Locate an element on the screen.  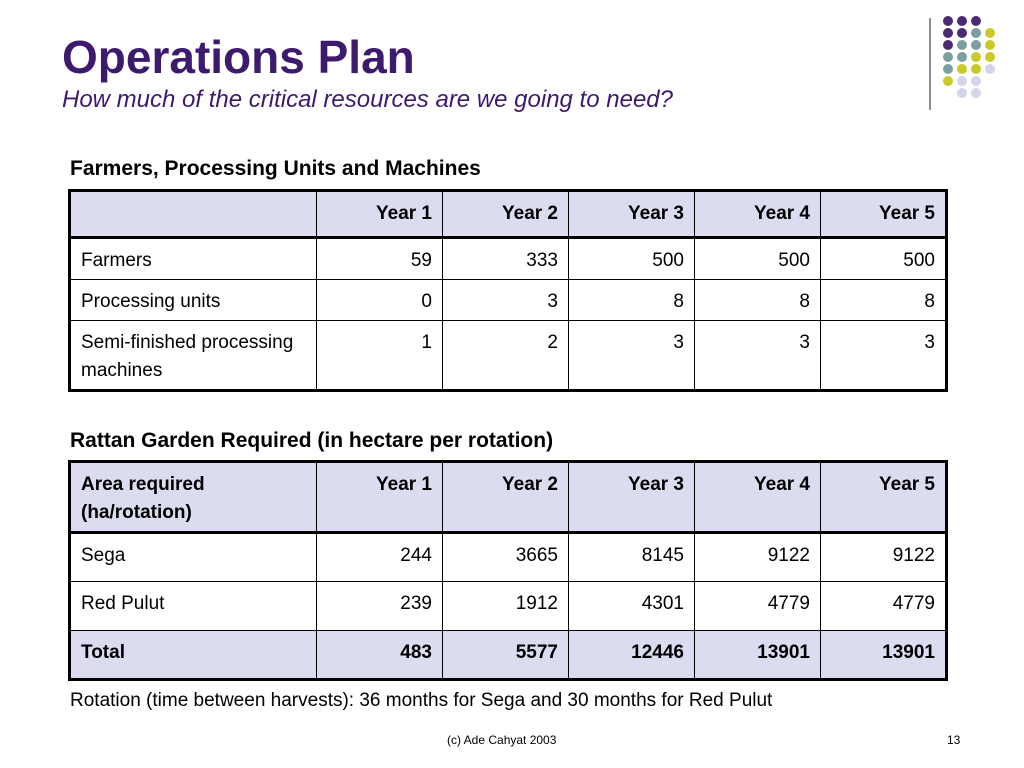
table-cell: 244 is located at coordinates (379, 557).